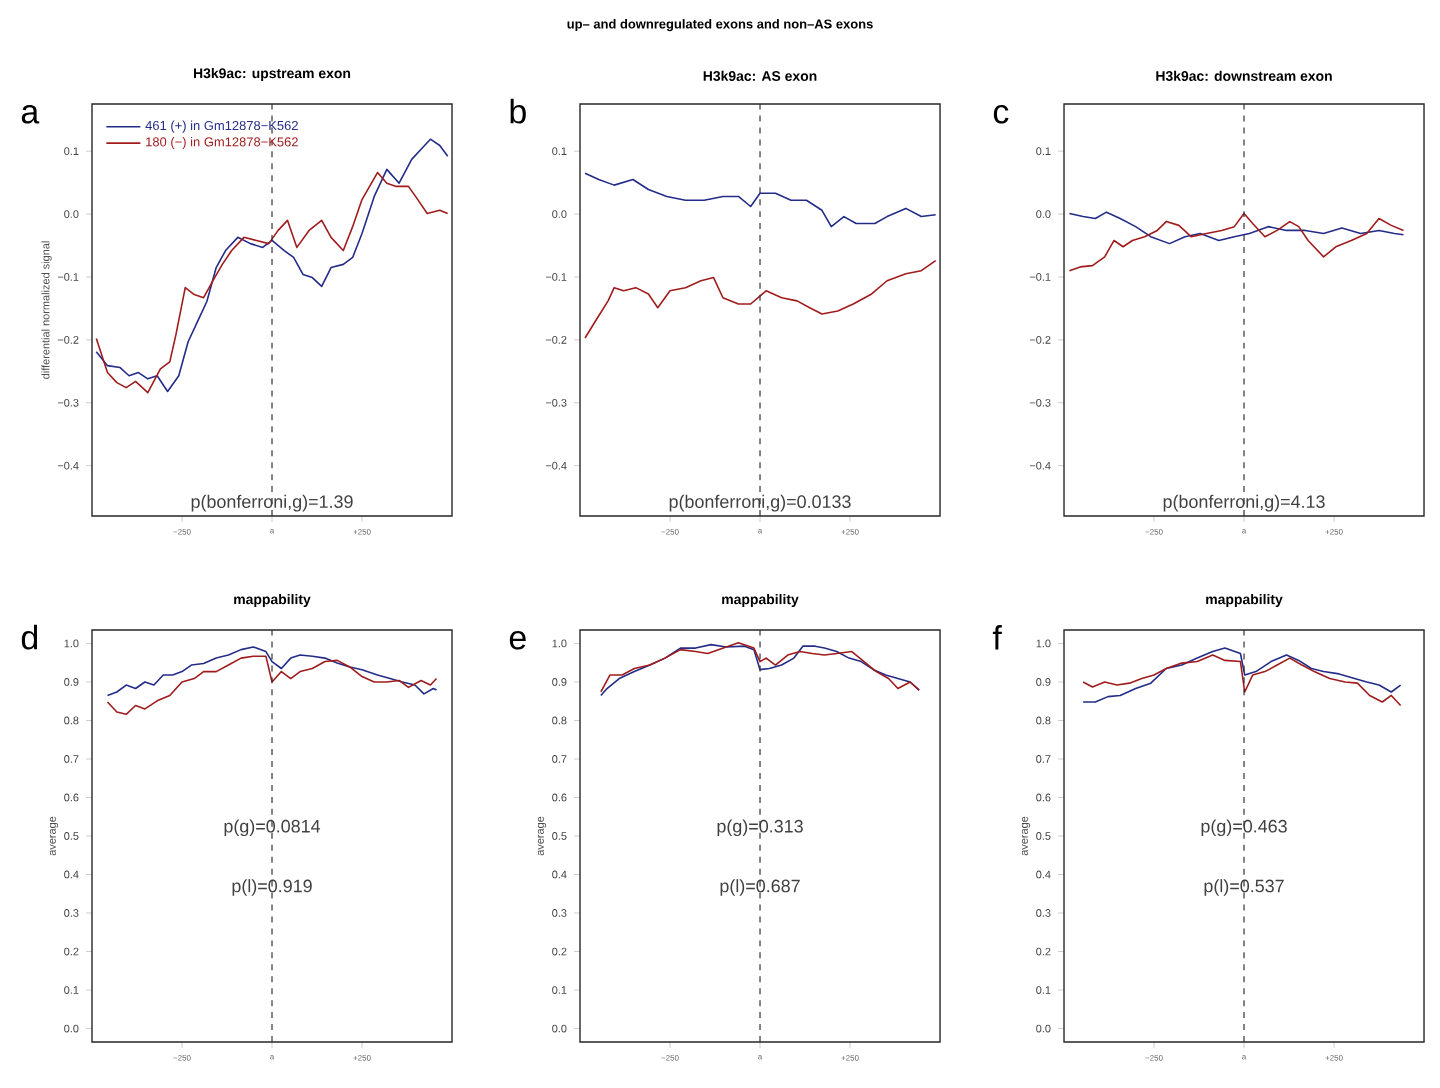 The width and height of the screenshot is (1440, 1088). I want to click on annotation: p(g)=0.463, so click(1244, 828).